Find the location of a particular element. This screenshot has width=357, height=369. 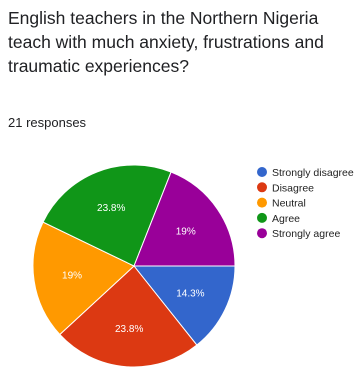

pie-slice-strongly-agree is located at coordinates (184, 219).